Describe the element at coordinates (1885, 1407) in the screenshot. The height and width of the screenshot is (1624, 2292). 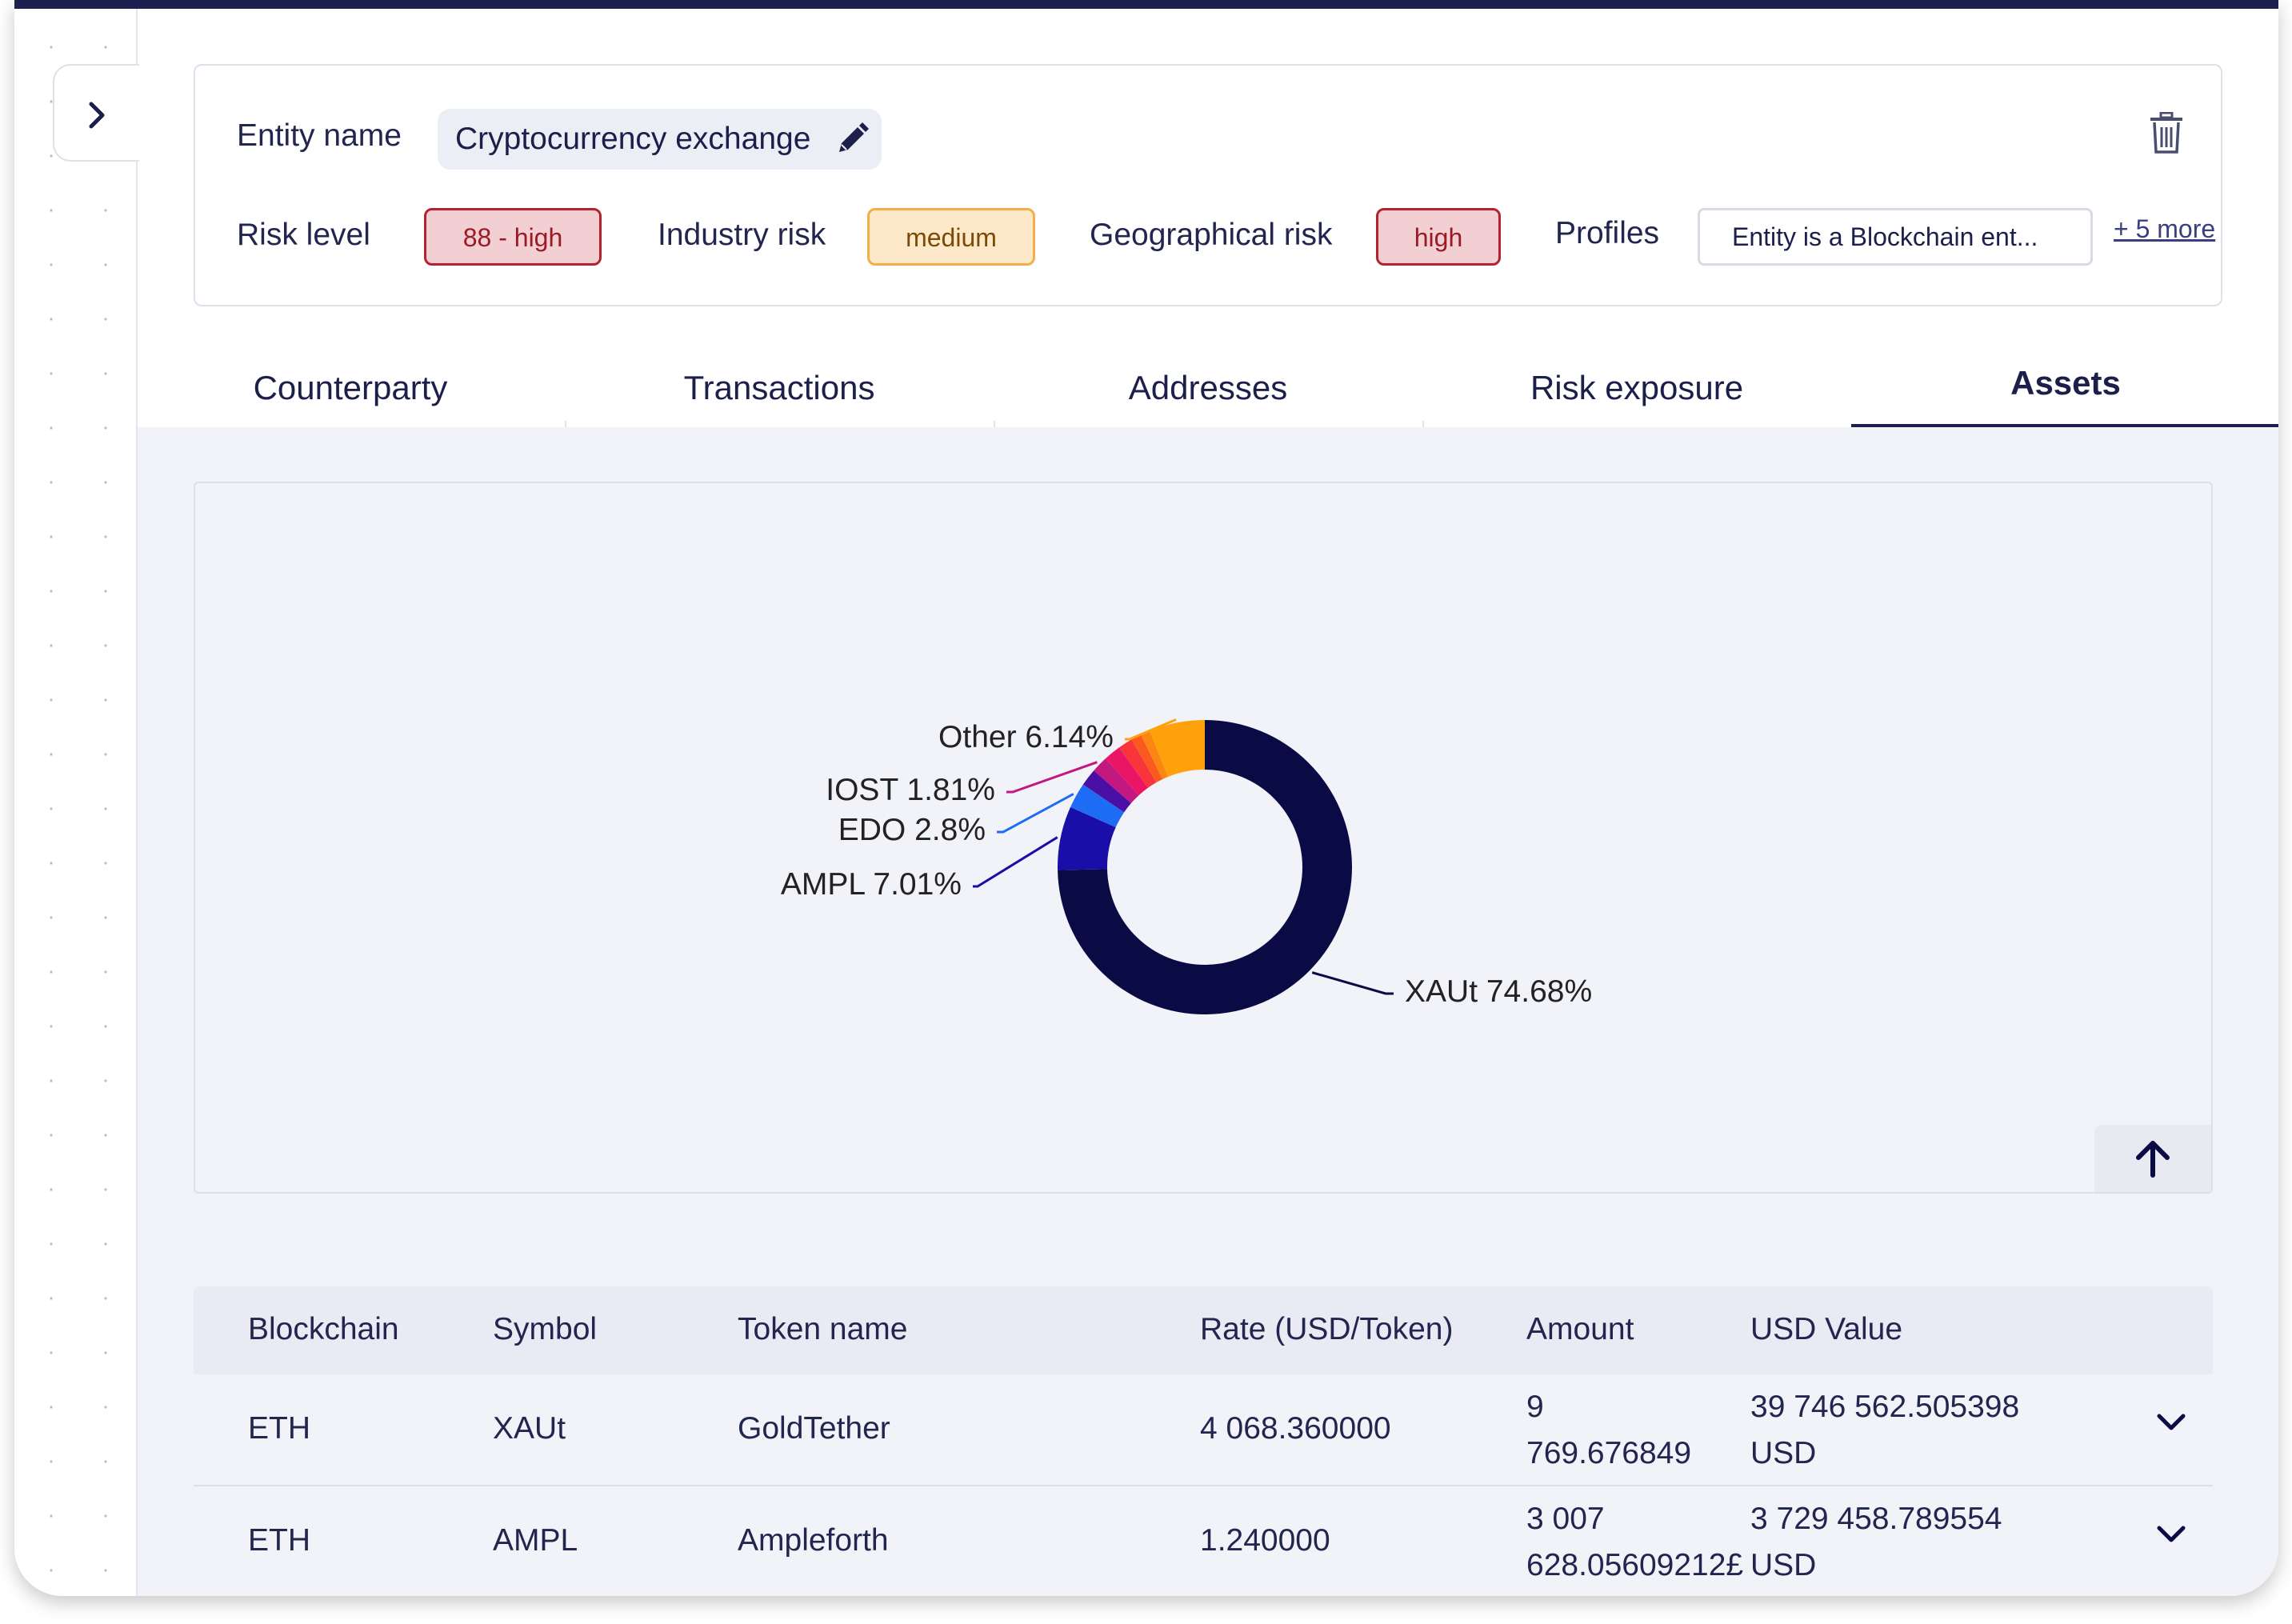
I see `cell-usd-line: 39 746 562.505398` at that location.